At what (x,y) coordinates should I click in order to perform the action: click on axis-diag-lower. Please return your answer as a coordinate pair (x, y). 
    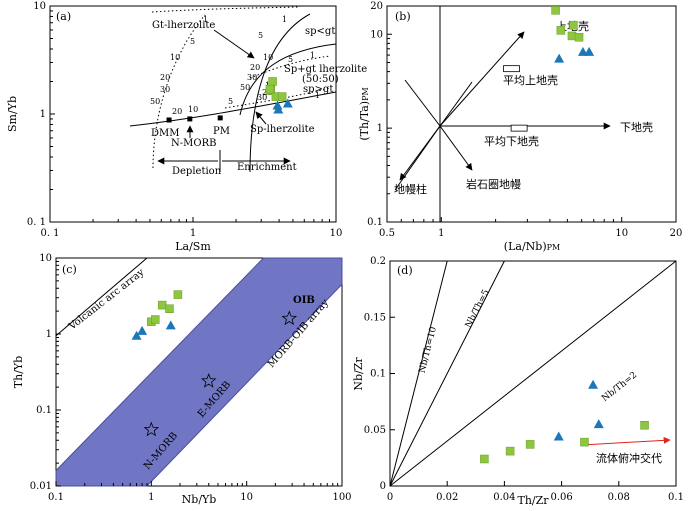
    Looking at the image, I should click on (417, 158).